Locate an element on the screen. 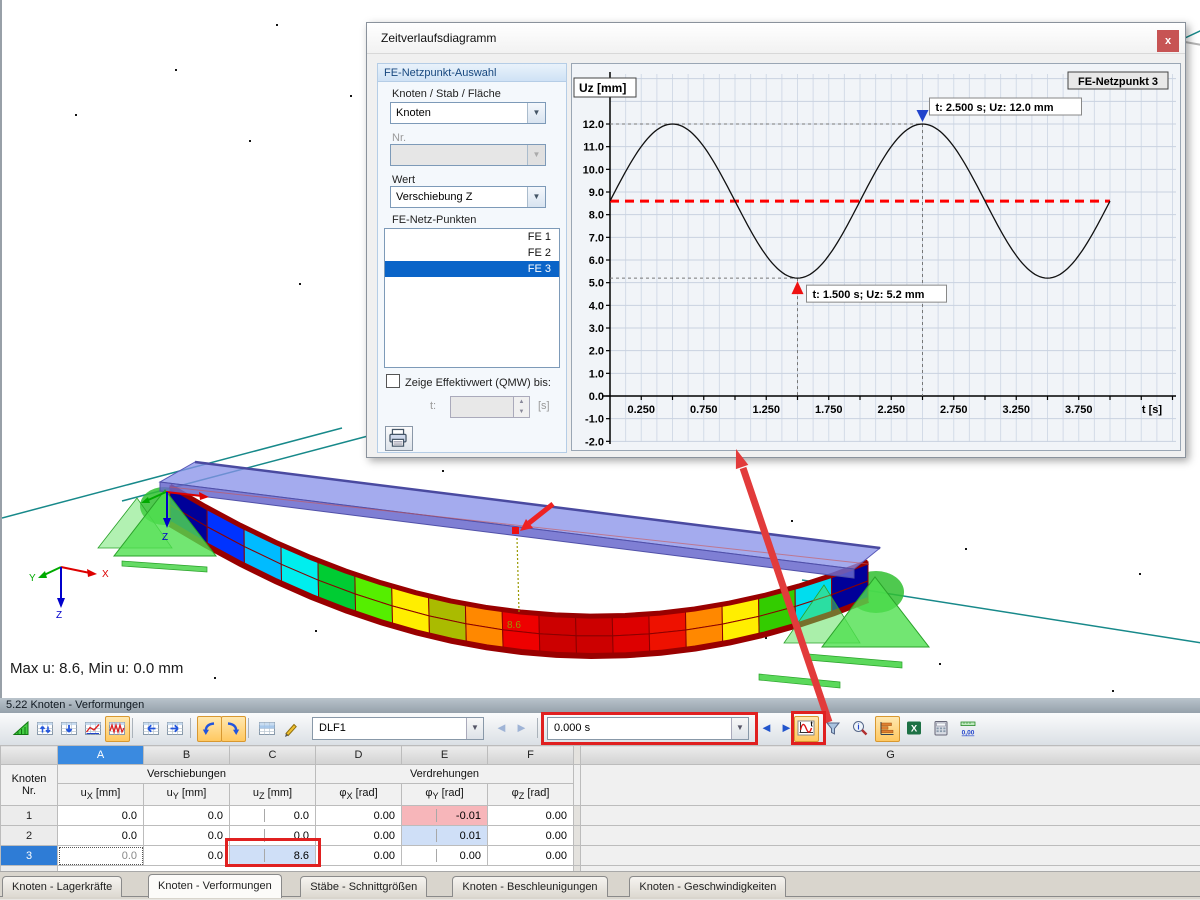 The width and height of the screenshot is (1200, 900). redo-icon is located at coordinates (233, 729).